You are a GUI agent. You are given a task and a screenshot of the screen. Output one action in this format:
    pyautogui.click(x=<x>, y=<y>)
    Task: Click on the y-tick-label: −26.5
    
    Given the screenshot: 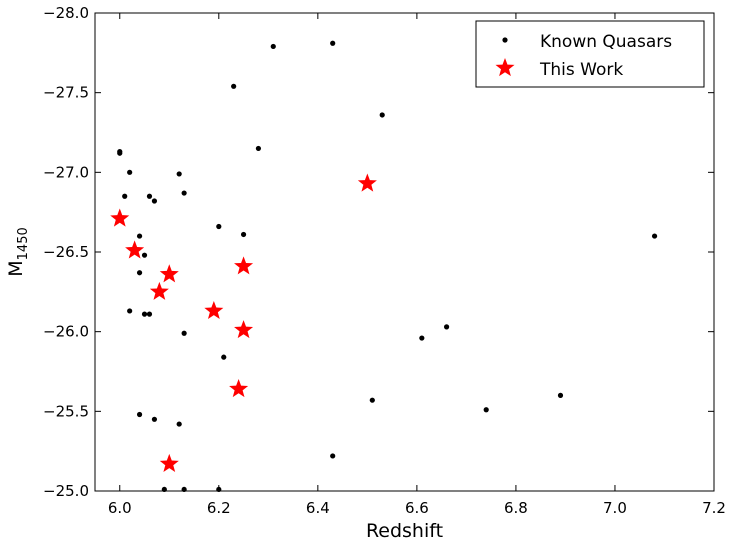 What is the action you would take?
    pyautogui.click(x=66, y=252)
    